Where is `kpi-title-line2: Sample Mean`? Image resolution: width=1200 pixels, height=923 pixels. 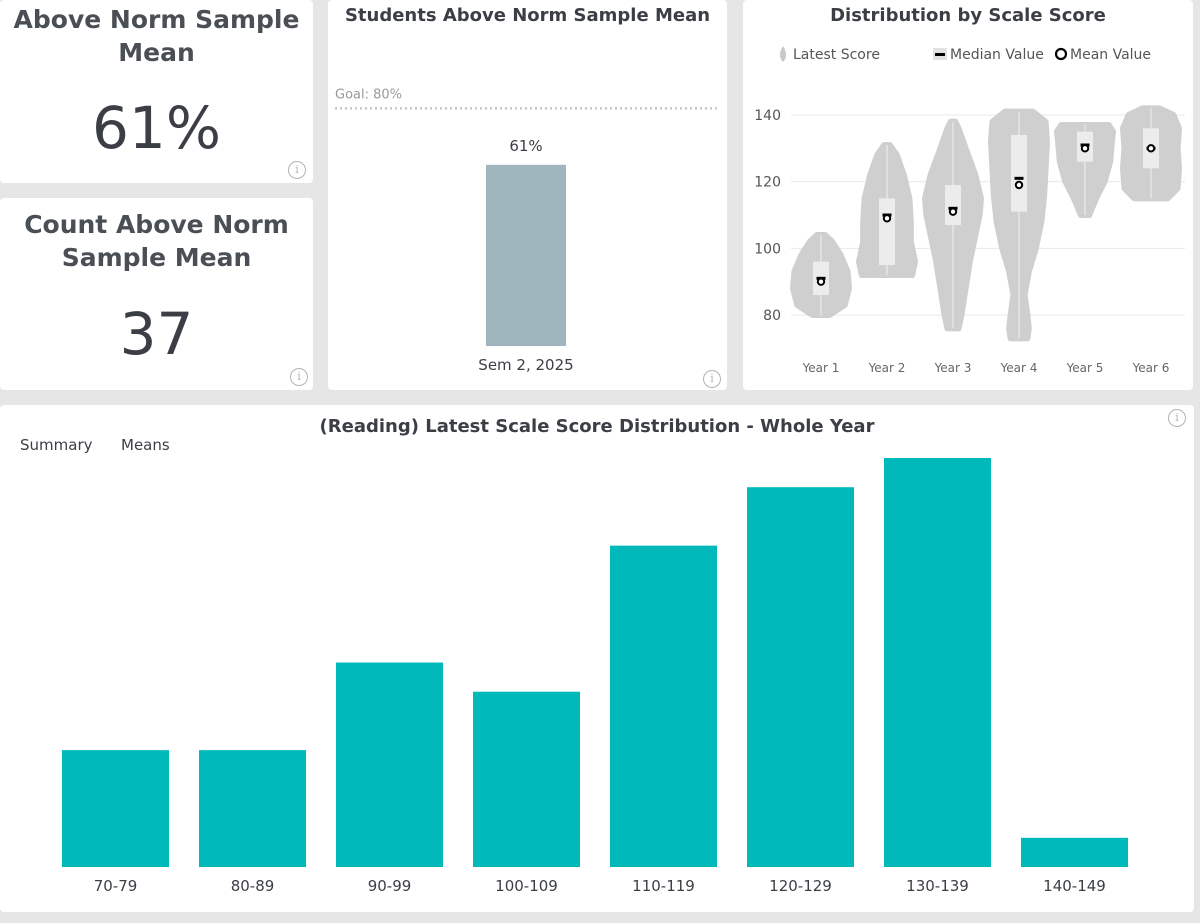 kpi-title-line2: Sample Mean is located at coordinates (156, 257).